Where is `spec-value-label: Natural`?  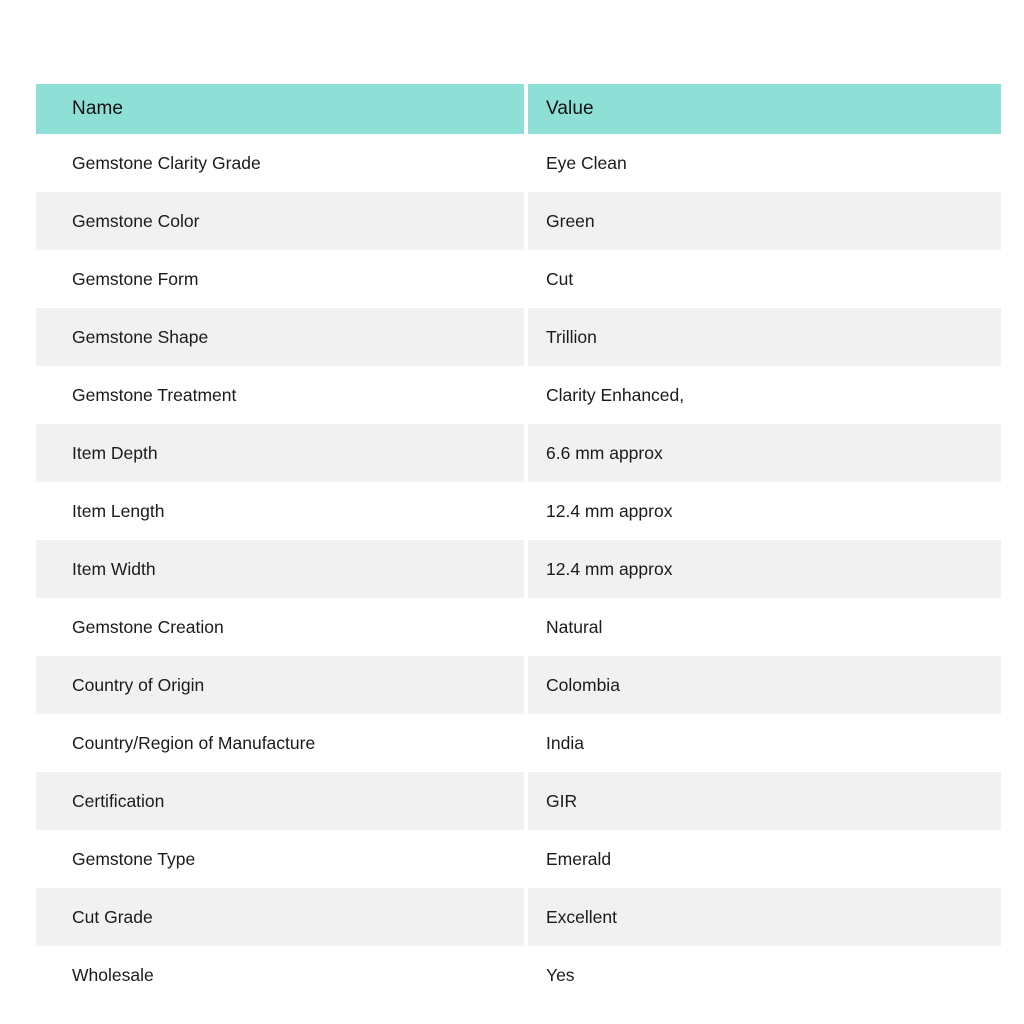 spec-value-label: Natural is located at coordinates (574, 627).